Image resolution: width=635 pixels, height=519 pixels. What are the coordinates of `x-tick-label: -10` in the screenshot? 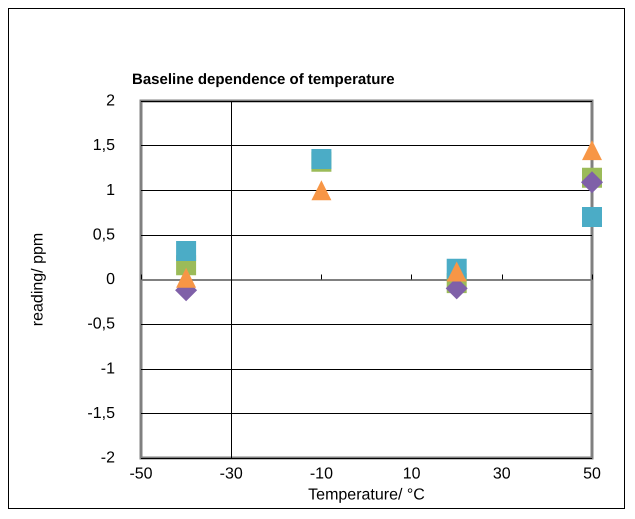 It's located at (322, 474).